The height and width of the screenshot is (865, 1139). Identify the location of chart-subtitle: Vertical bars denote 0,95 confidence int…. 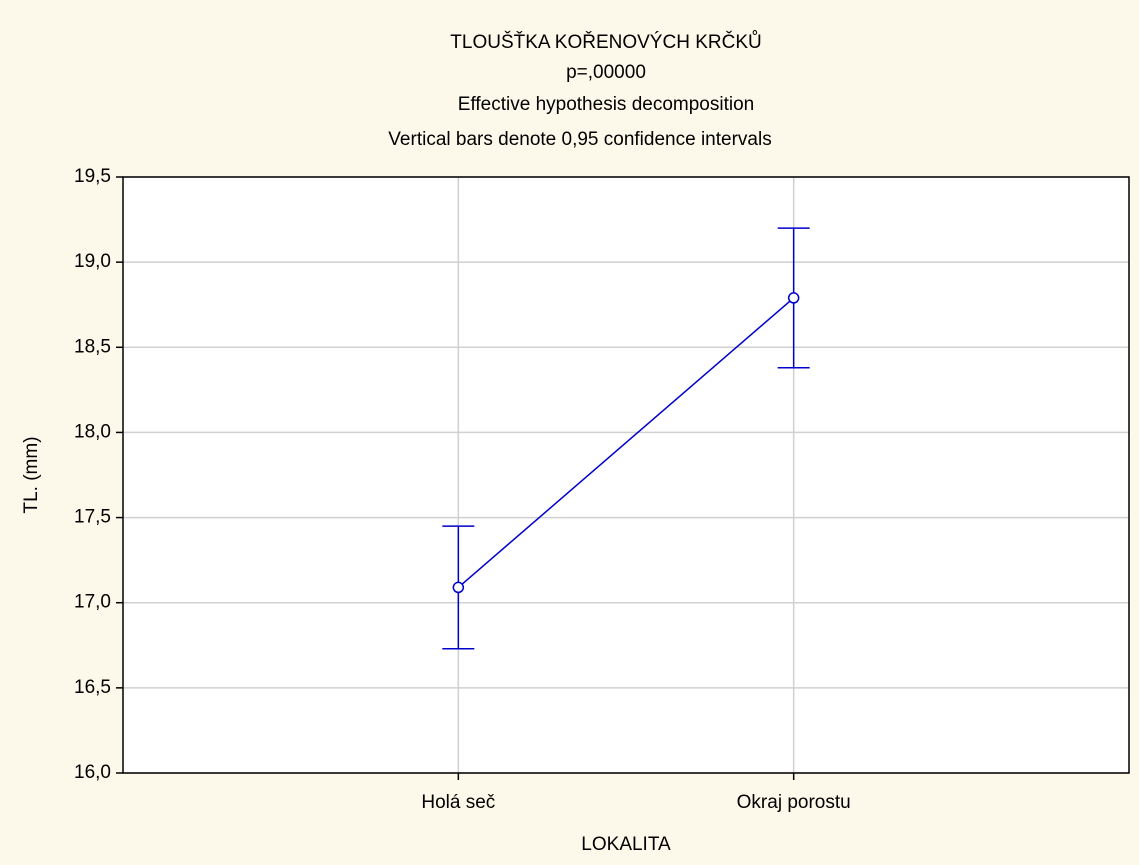
(579, 139).